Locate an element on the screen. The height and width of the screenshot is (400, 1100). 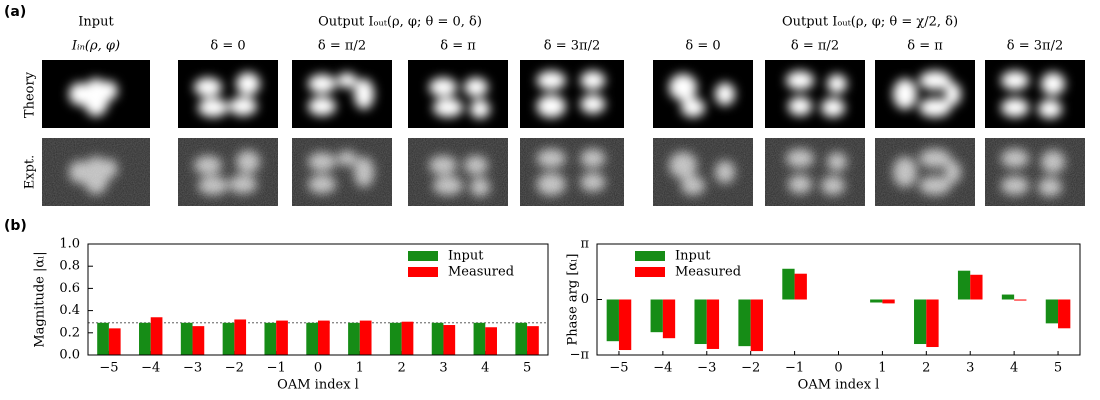
column-delta: δ = π is located at coordinates (925, 46).